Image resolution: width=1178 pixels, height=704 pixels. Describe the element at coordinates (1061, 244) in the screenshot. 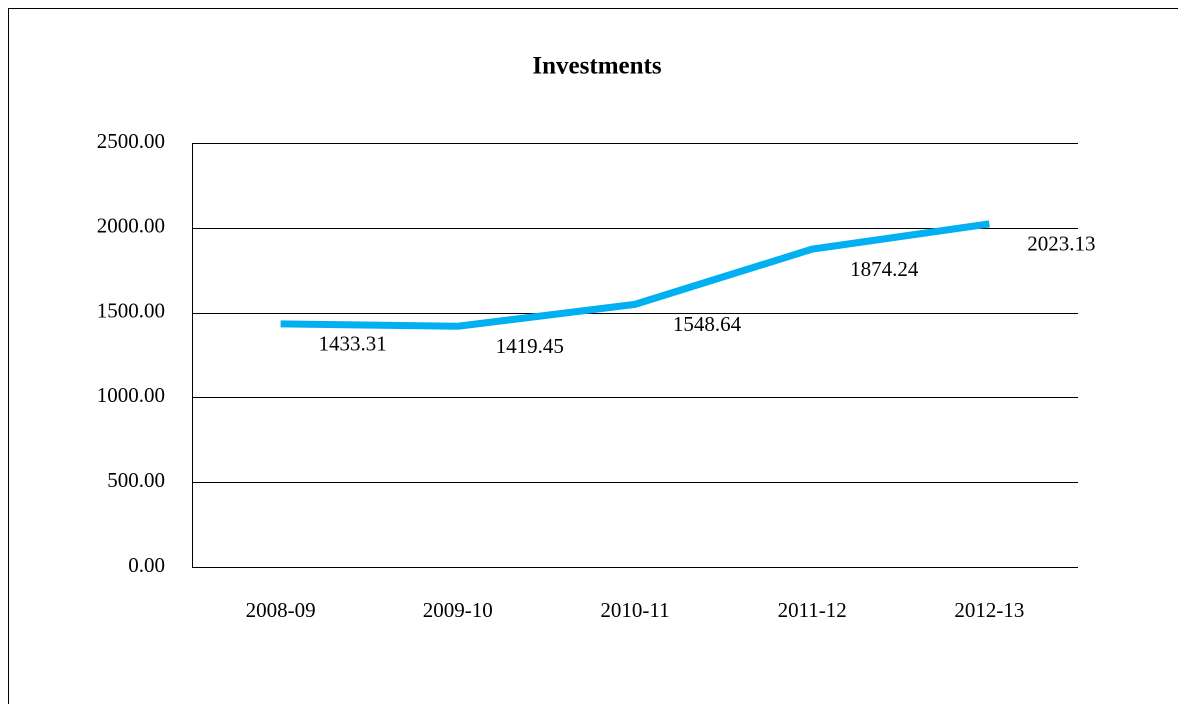

I see `data-label: 2023.13` at that location.